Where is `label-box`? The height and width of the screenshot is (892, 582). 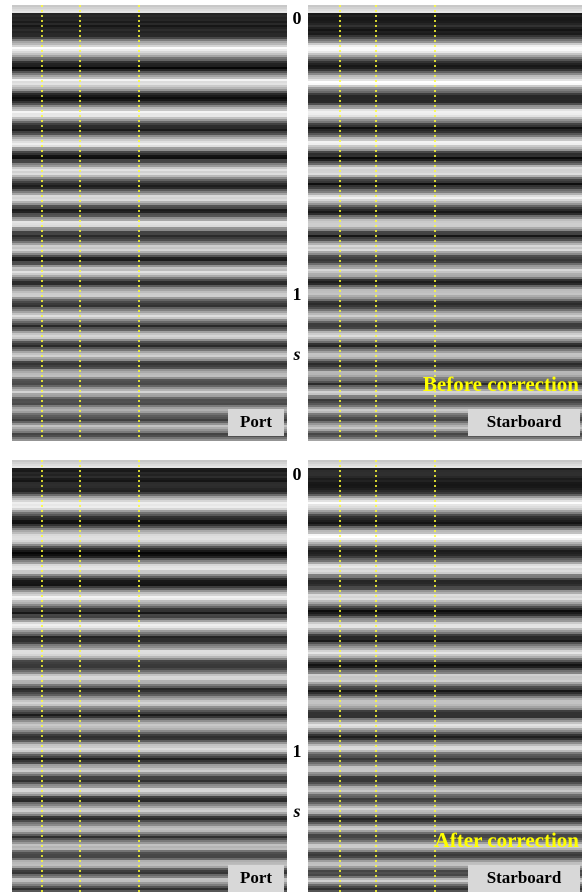 label-box is located at coordinates (256, 422).